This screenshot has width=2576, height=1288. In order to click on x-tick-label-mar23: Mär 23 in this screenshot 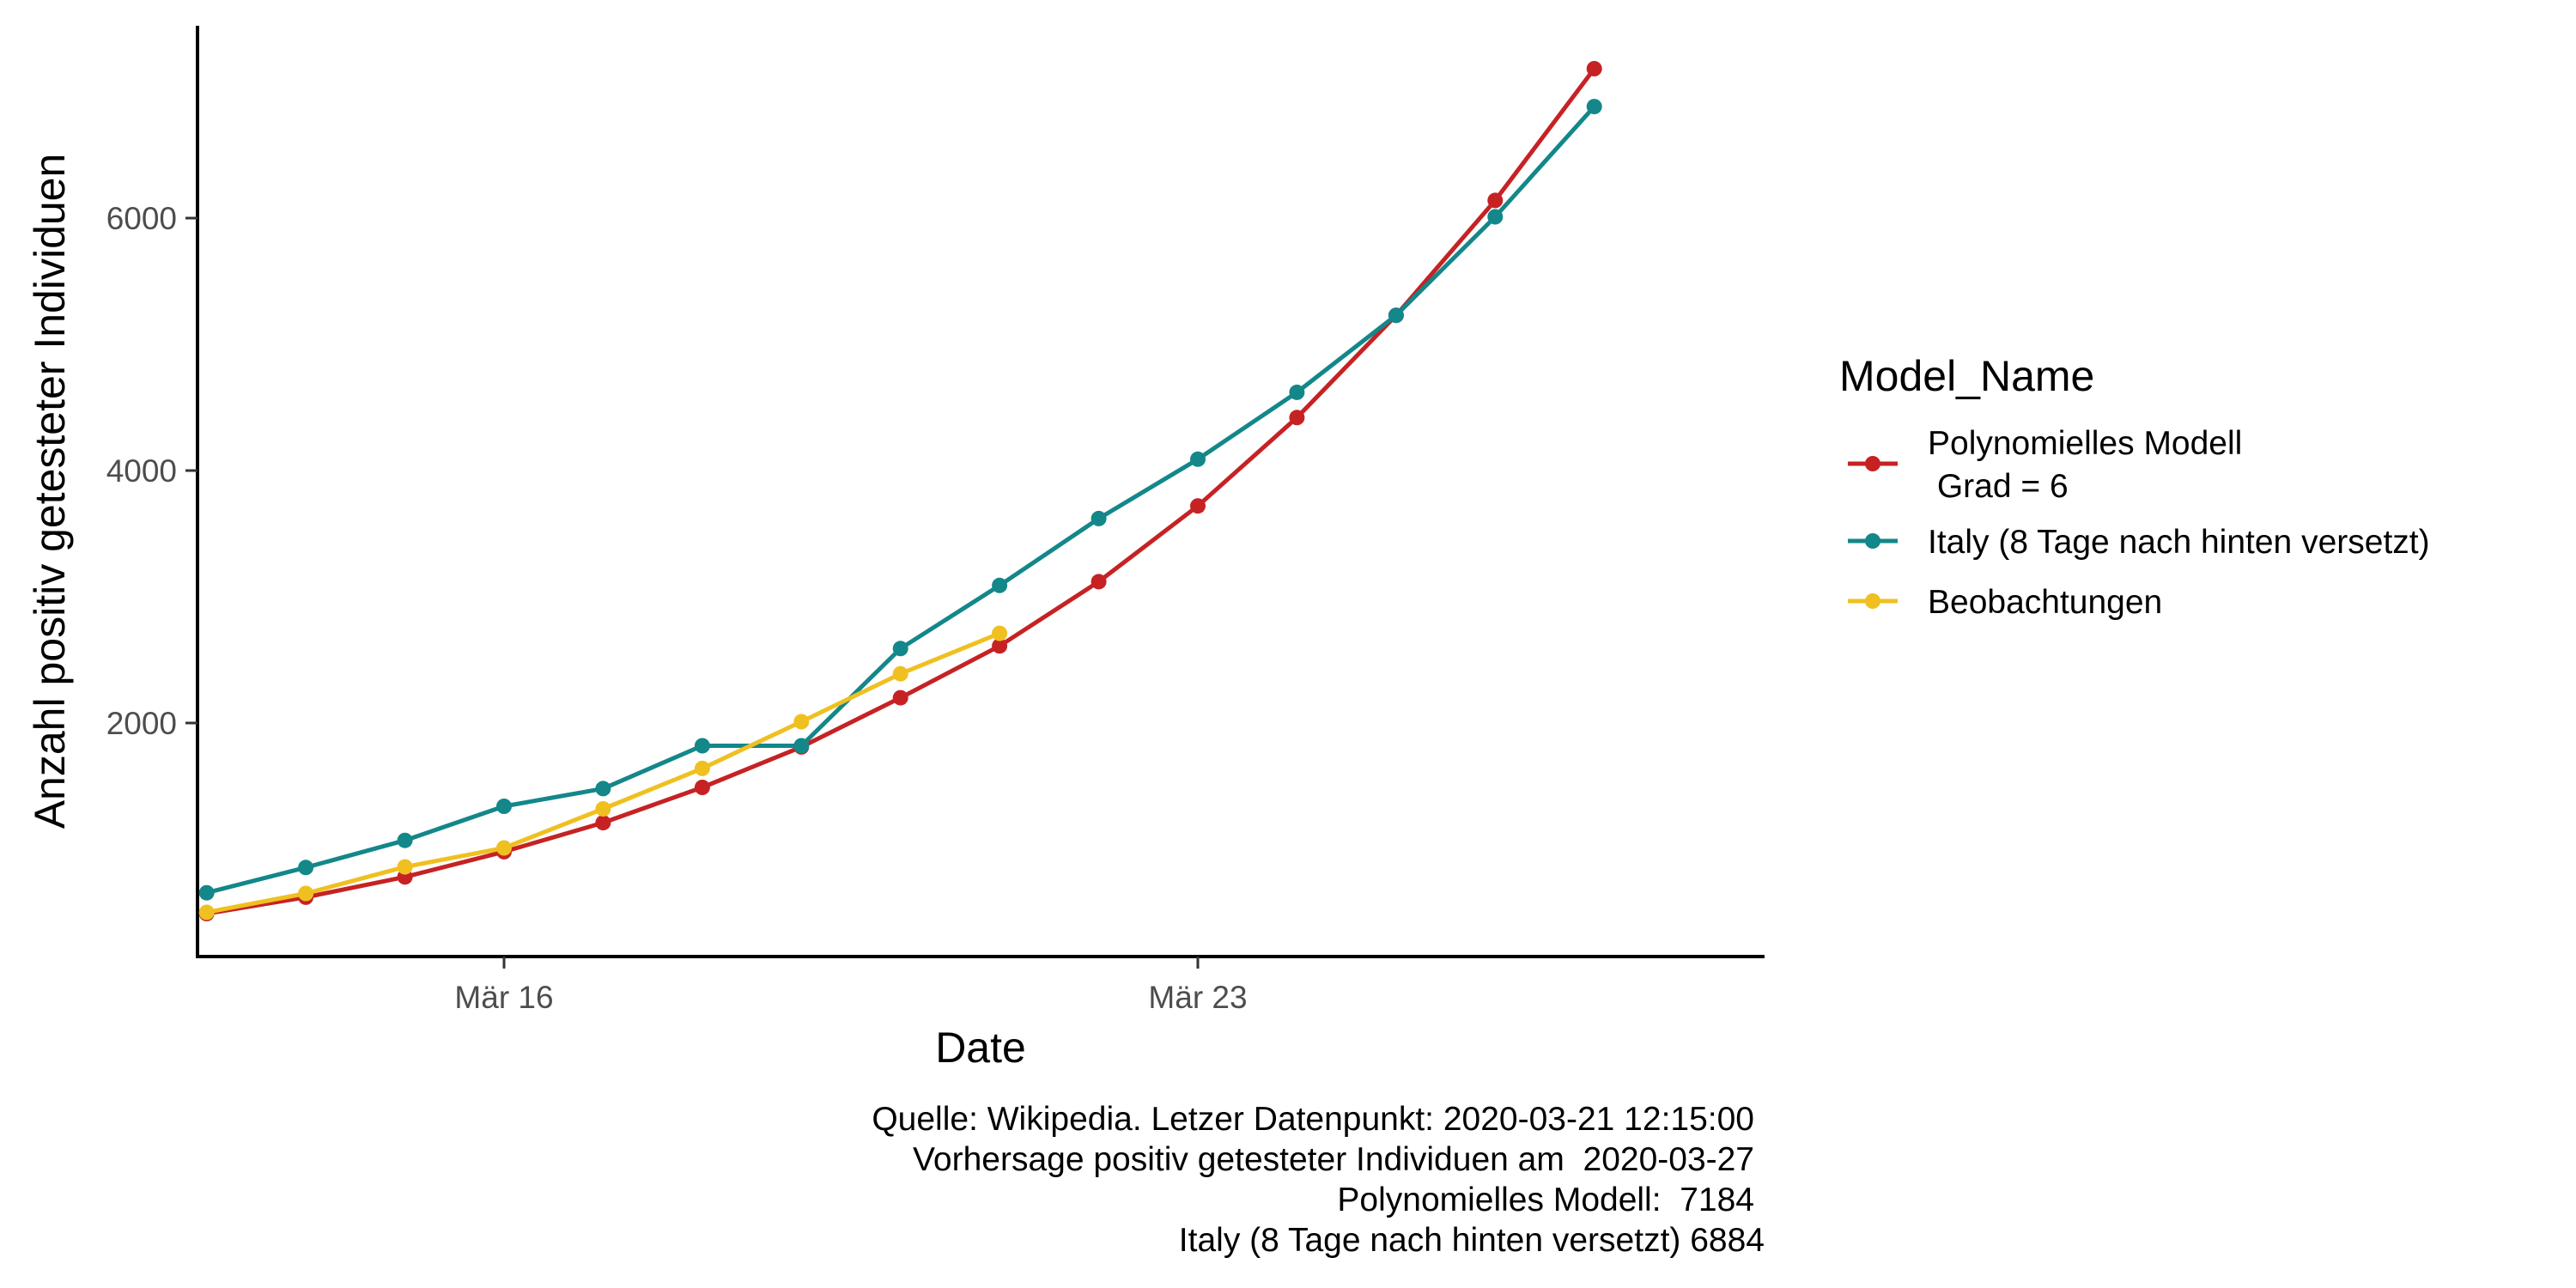, I will do `click(1197, 998)`.